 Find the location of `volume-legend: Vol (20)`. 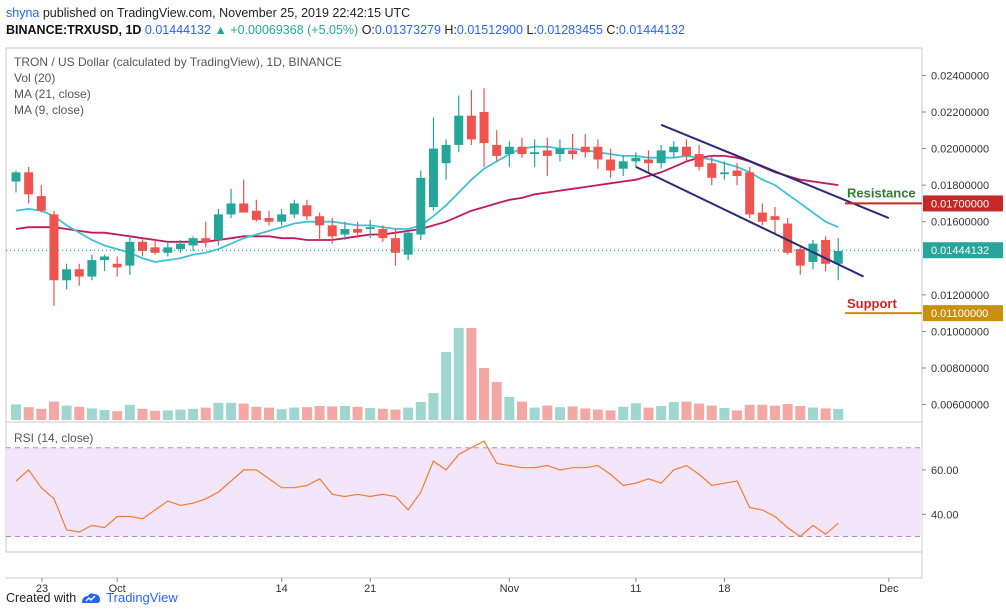

volume-legend: Vol (20) is located at coordinates (34, 78).